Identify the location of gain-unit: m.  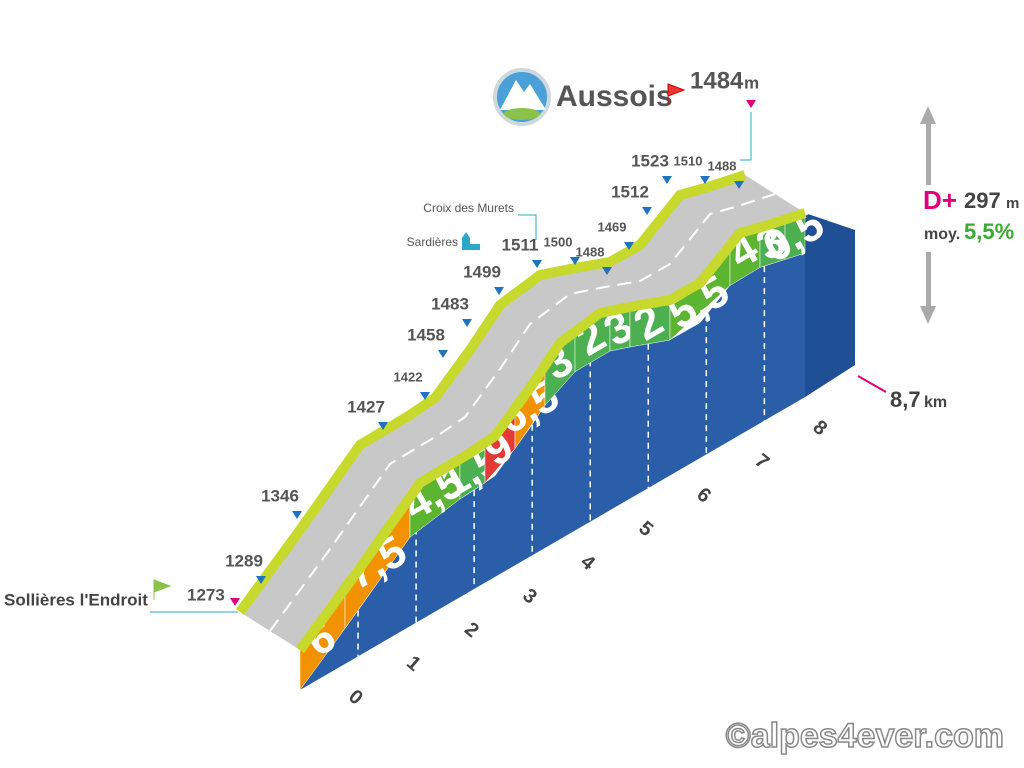
(1012, 203).